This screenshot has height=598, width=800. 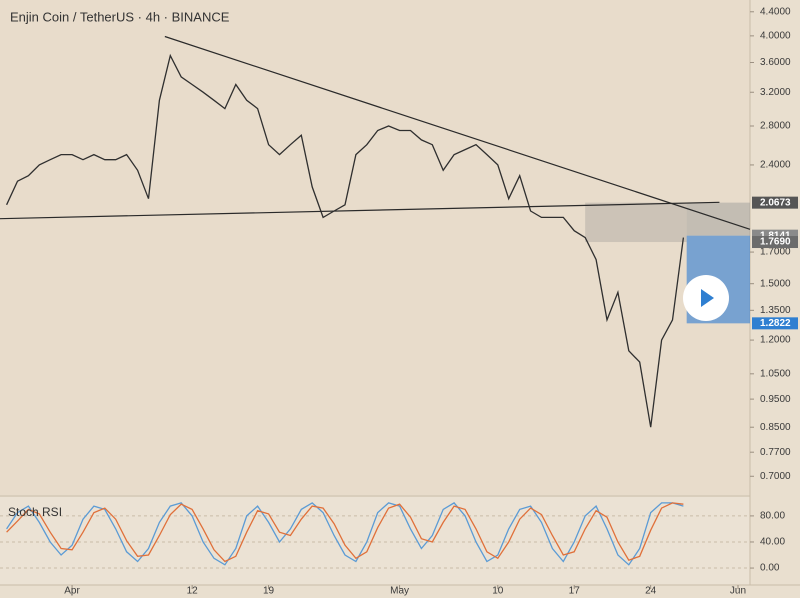 What do you see at coordinates (775, 62) in the screenshot?
I see `y-tick-label: 3.6000` at bounding box center [775, 62].